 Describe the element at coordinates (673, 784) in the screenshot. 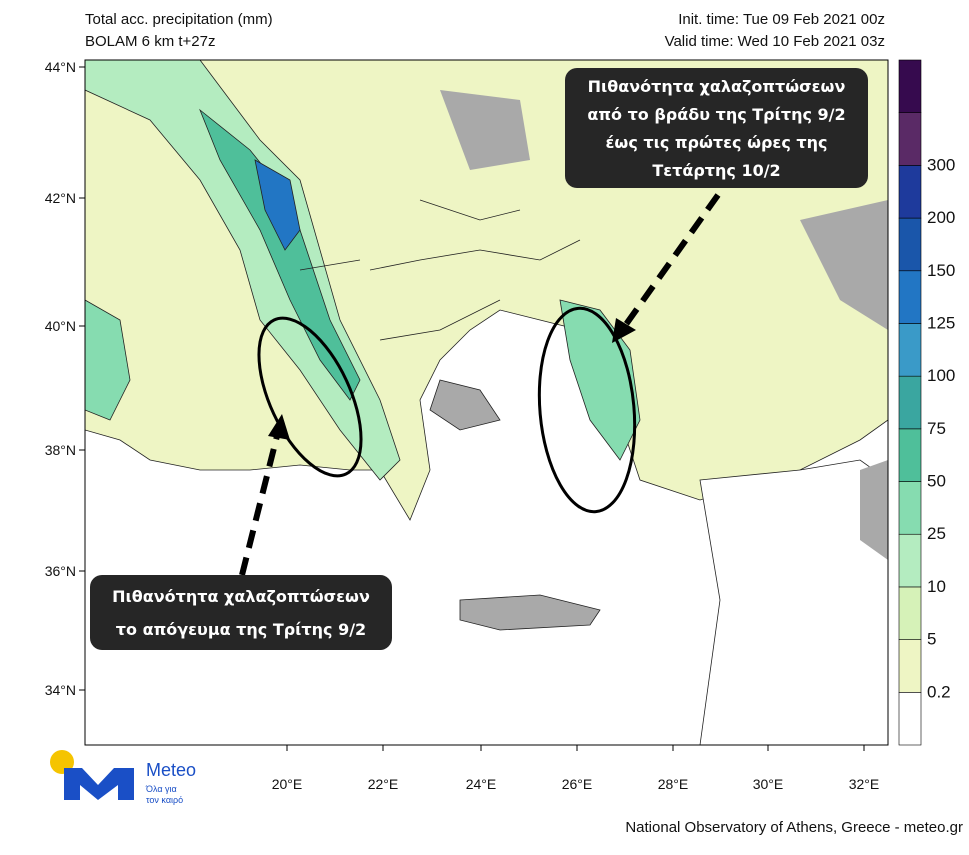

I see `lon-tick-label: 28°E` at that location.